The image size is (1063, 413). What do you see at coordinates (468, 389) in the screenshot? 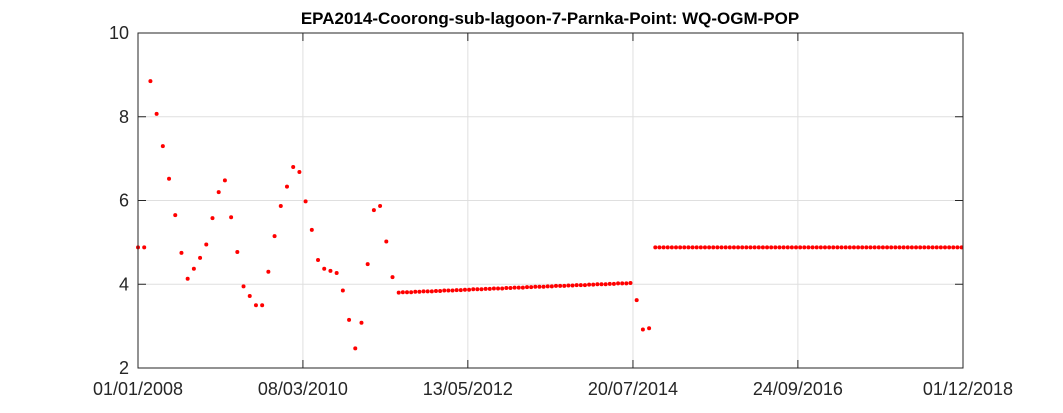
I see `x-tick-label: 13/05/2012` at bounding box center [468, 389].